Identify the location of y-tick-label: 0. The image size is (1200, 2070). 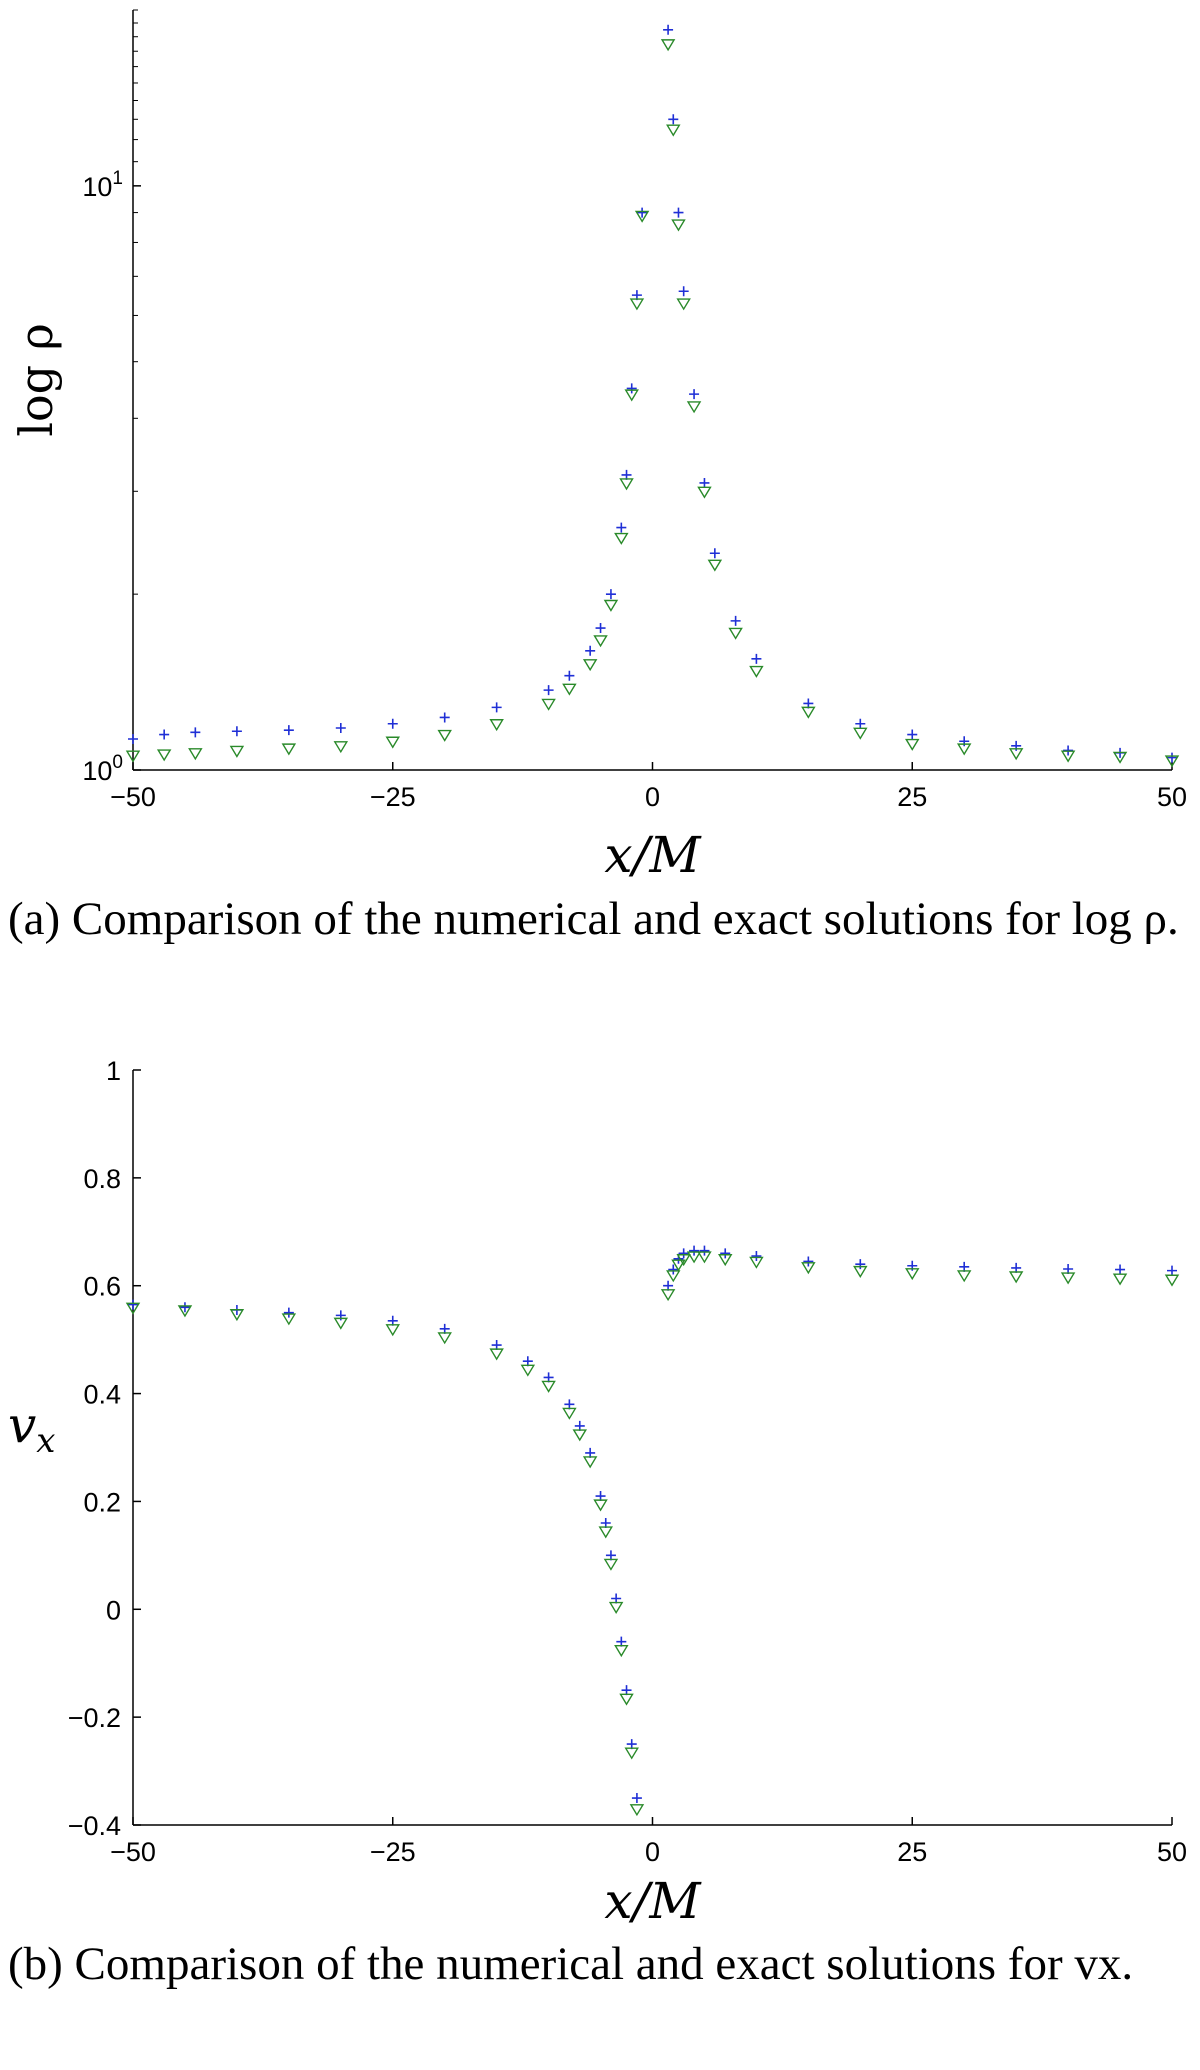
(113, 1610).